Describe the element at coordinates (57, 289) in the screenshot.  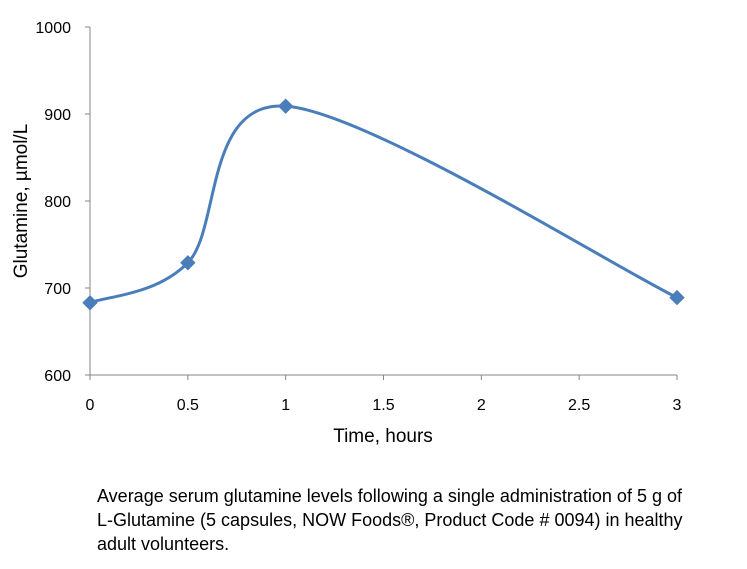
I see `y-tick-label: 700` at that location.